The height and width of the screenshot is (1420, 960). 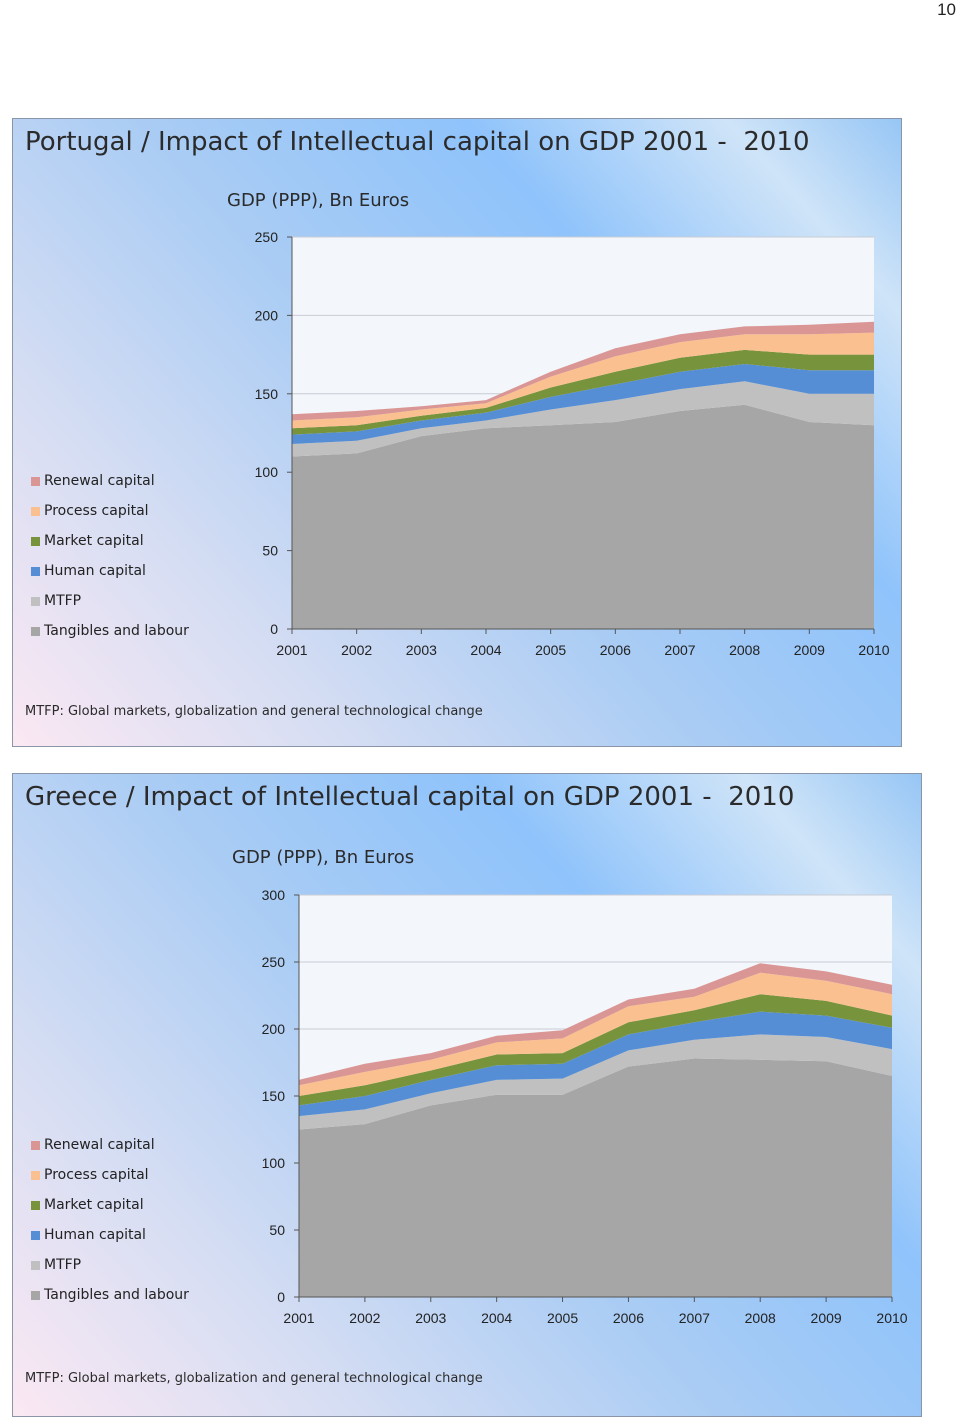 What do you see at coordinates (274, 895) in the screenshot?
I see `y-tick-label: 300` at bounding box center [274, 895].